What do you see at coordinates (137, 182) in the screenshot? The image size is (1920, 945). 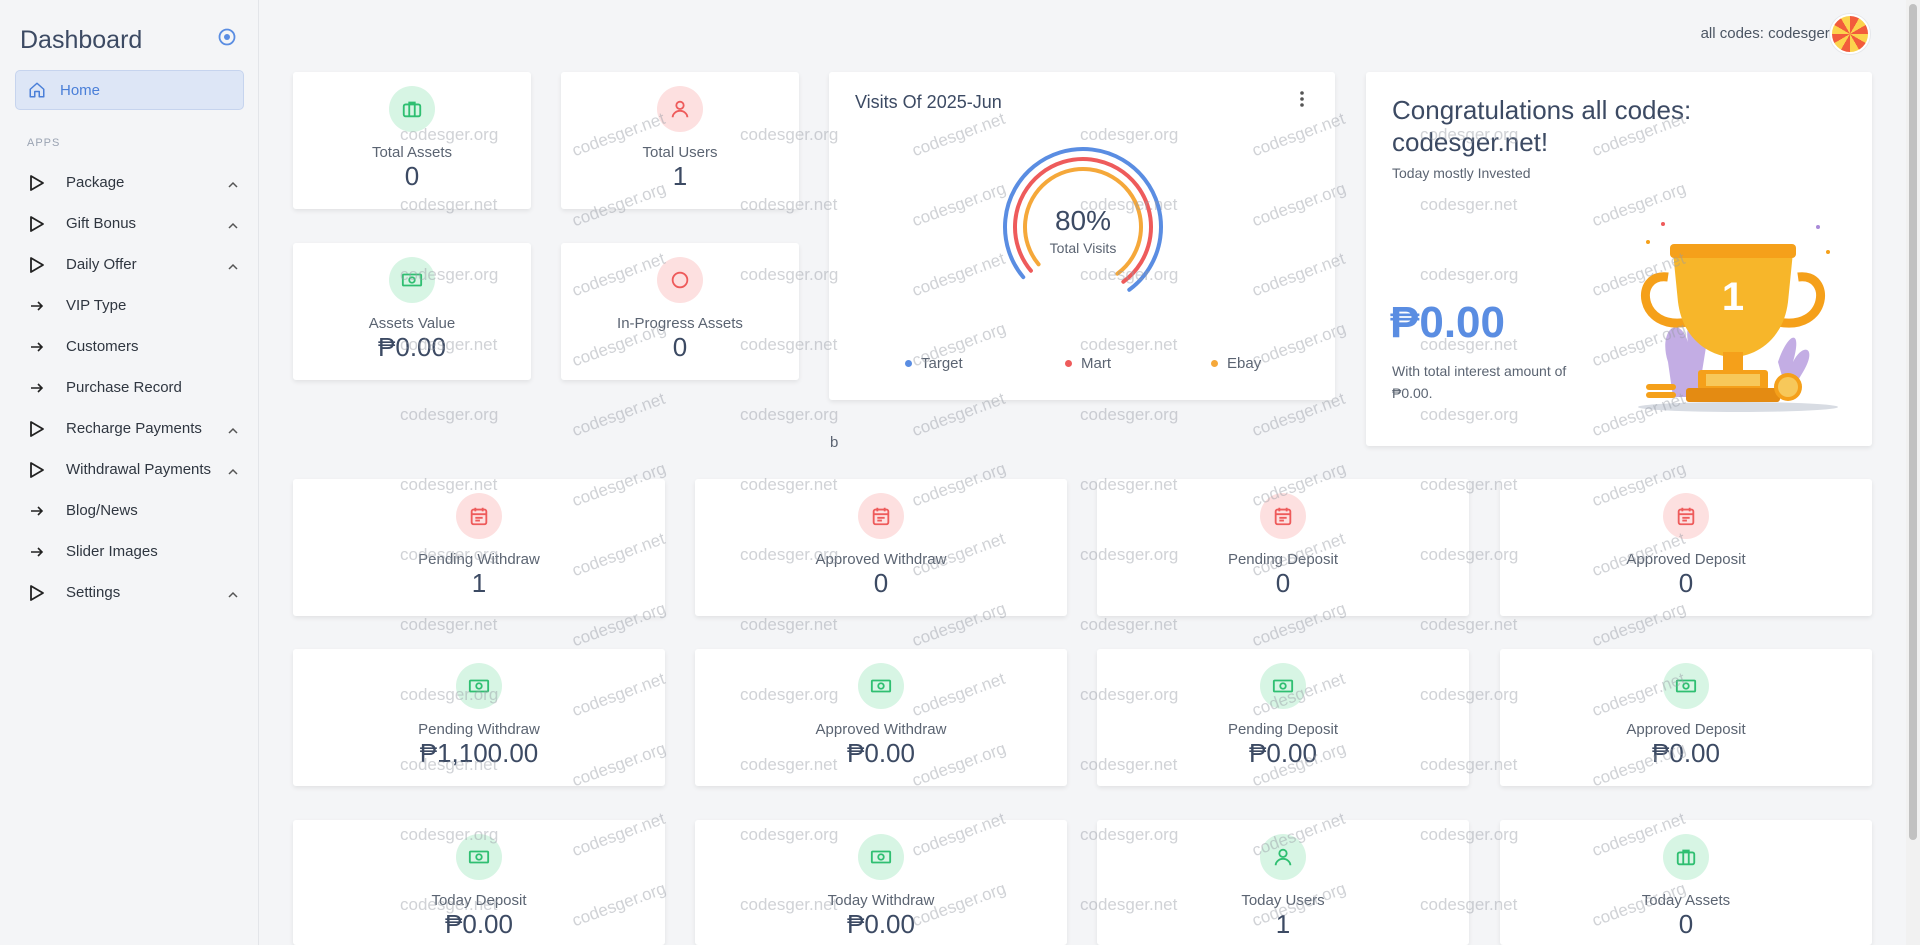 I see `sidebar-item-package: Package` at bounding box center [137, 182].